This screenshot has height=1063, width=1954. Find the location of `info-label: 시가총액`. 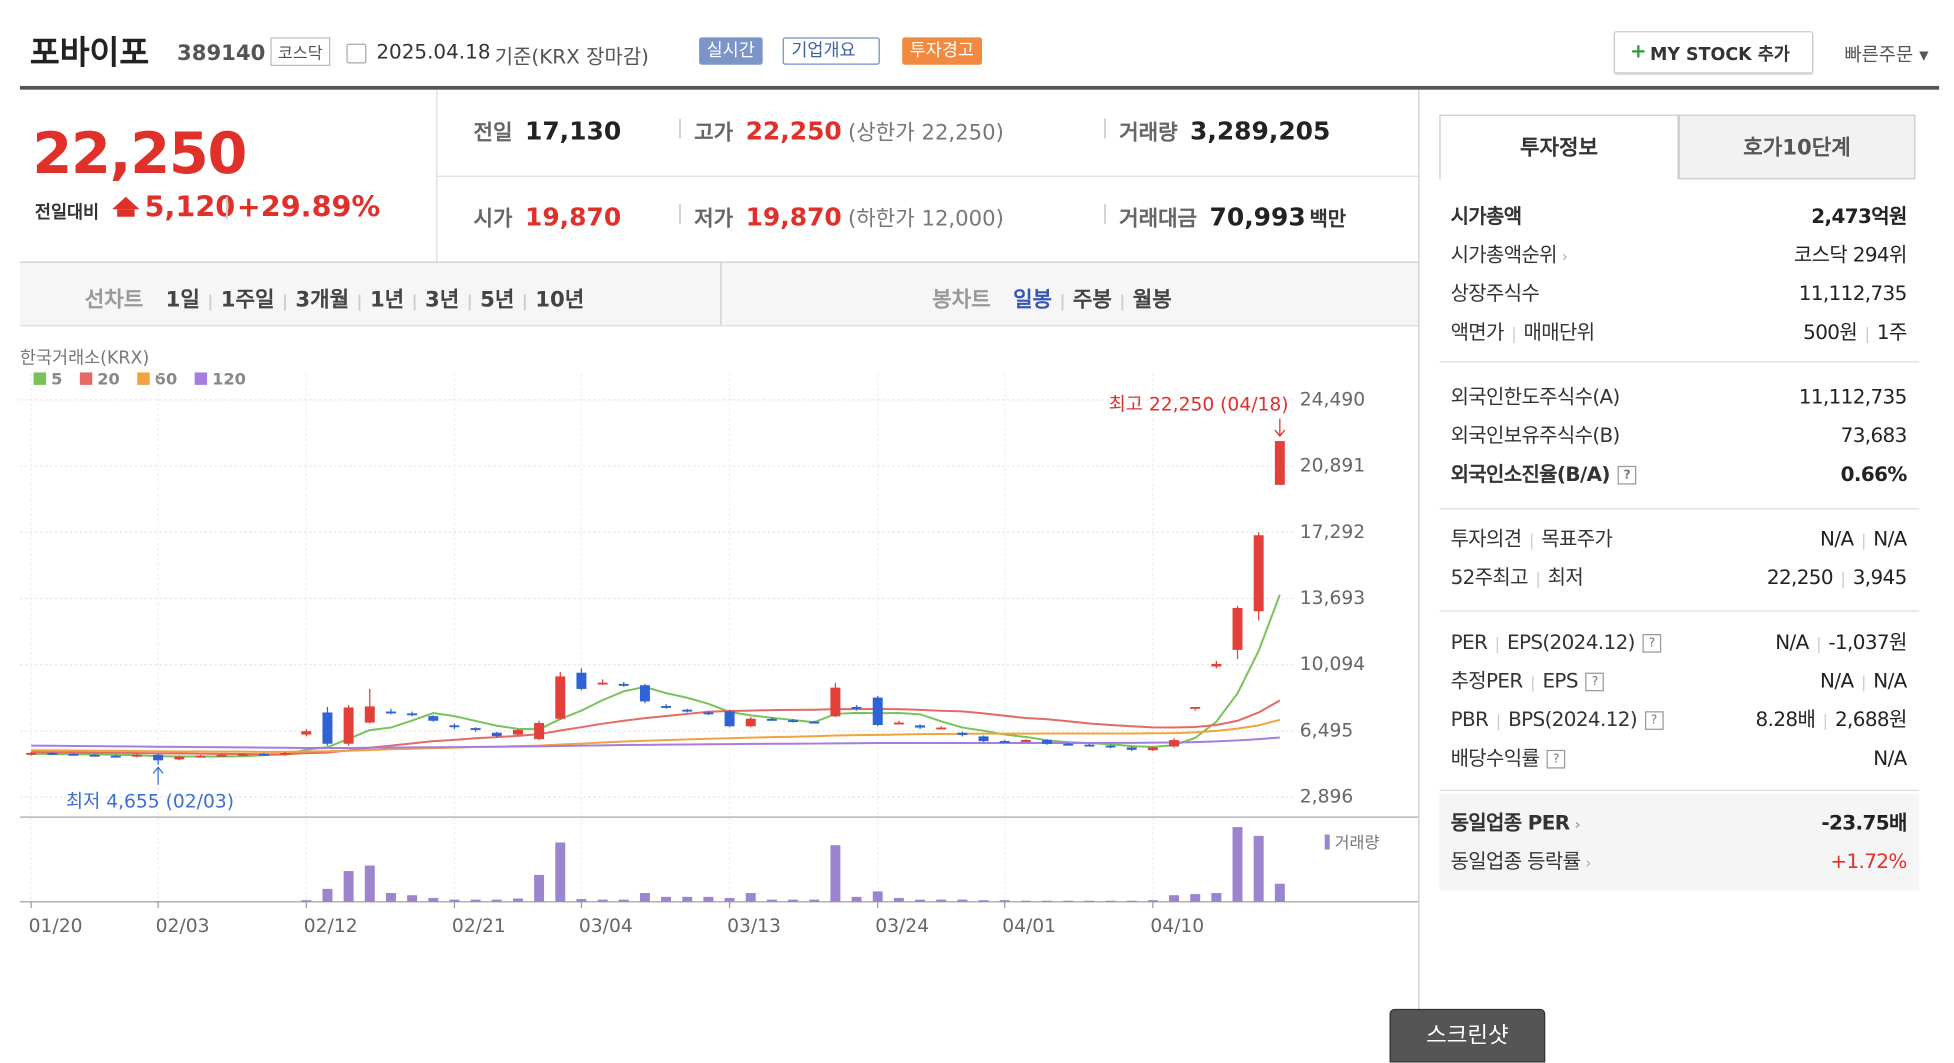

info-label: 시가총액 is located at coordinates (1486, 216).